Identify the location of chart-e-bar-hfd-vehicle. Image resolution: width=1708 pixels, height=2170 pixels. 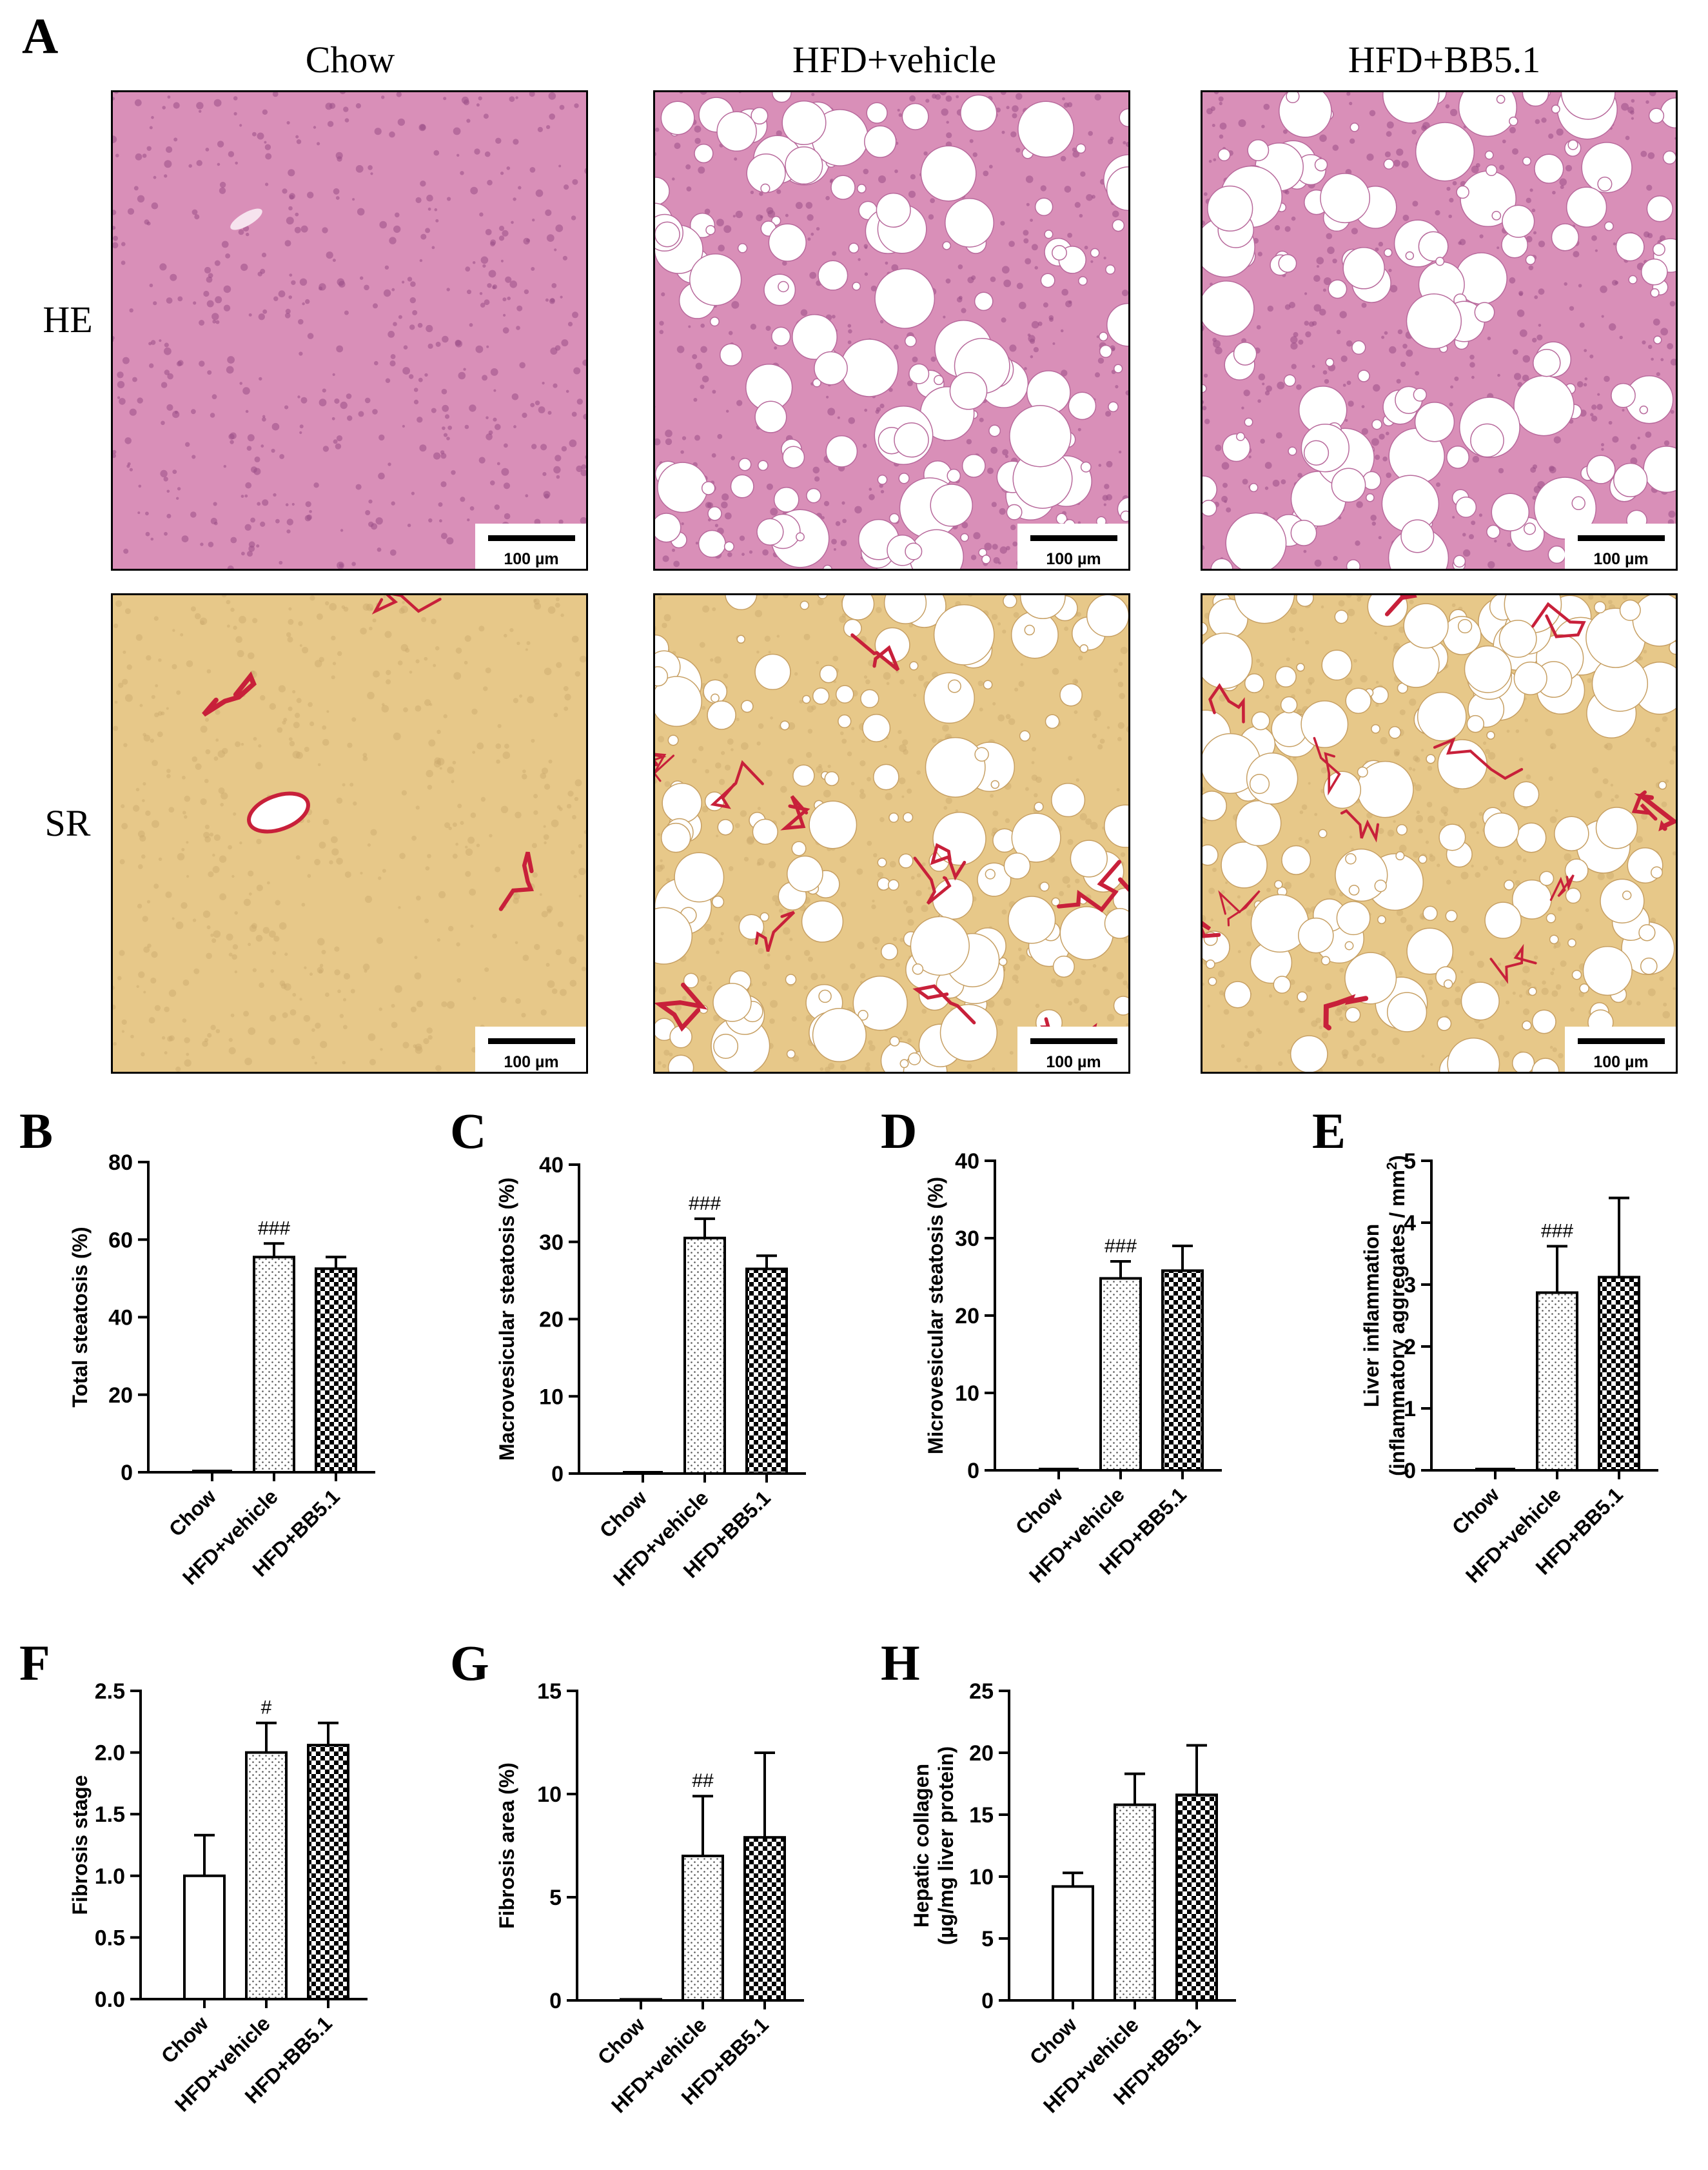
(1557, 1381).